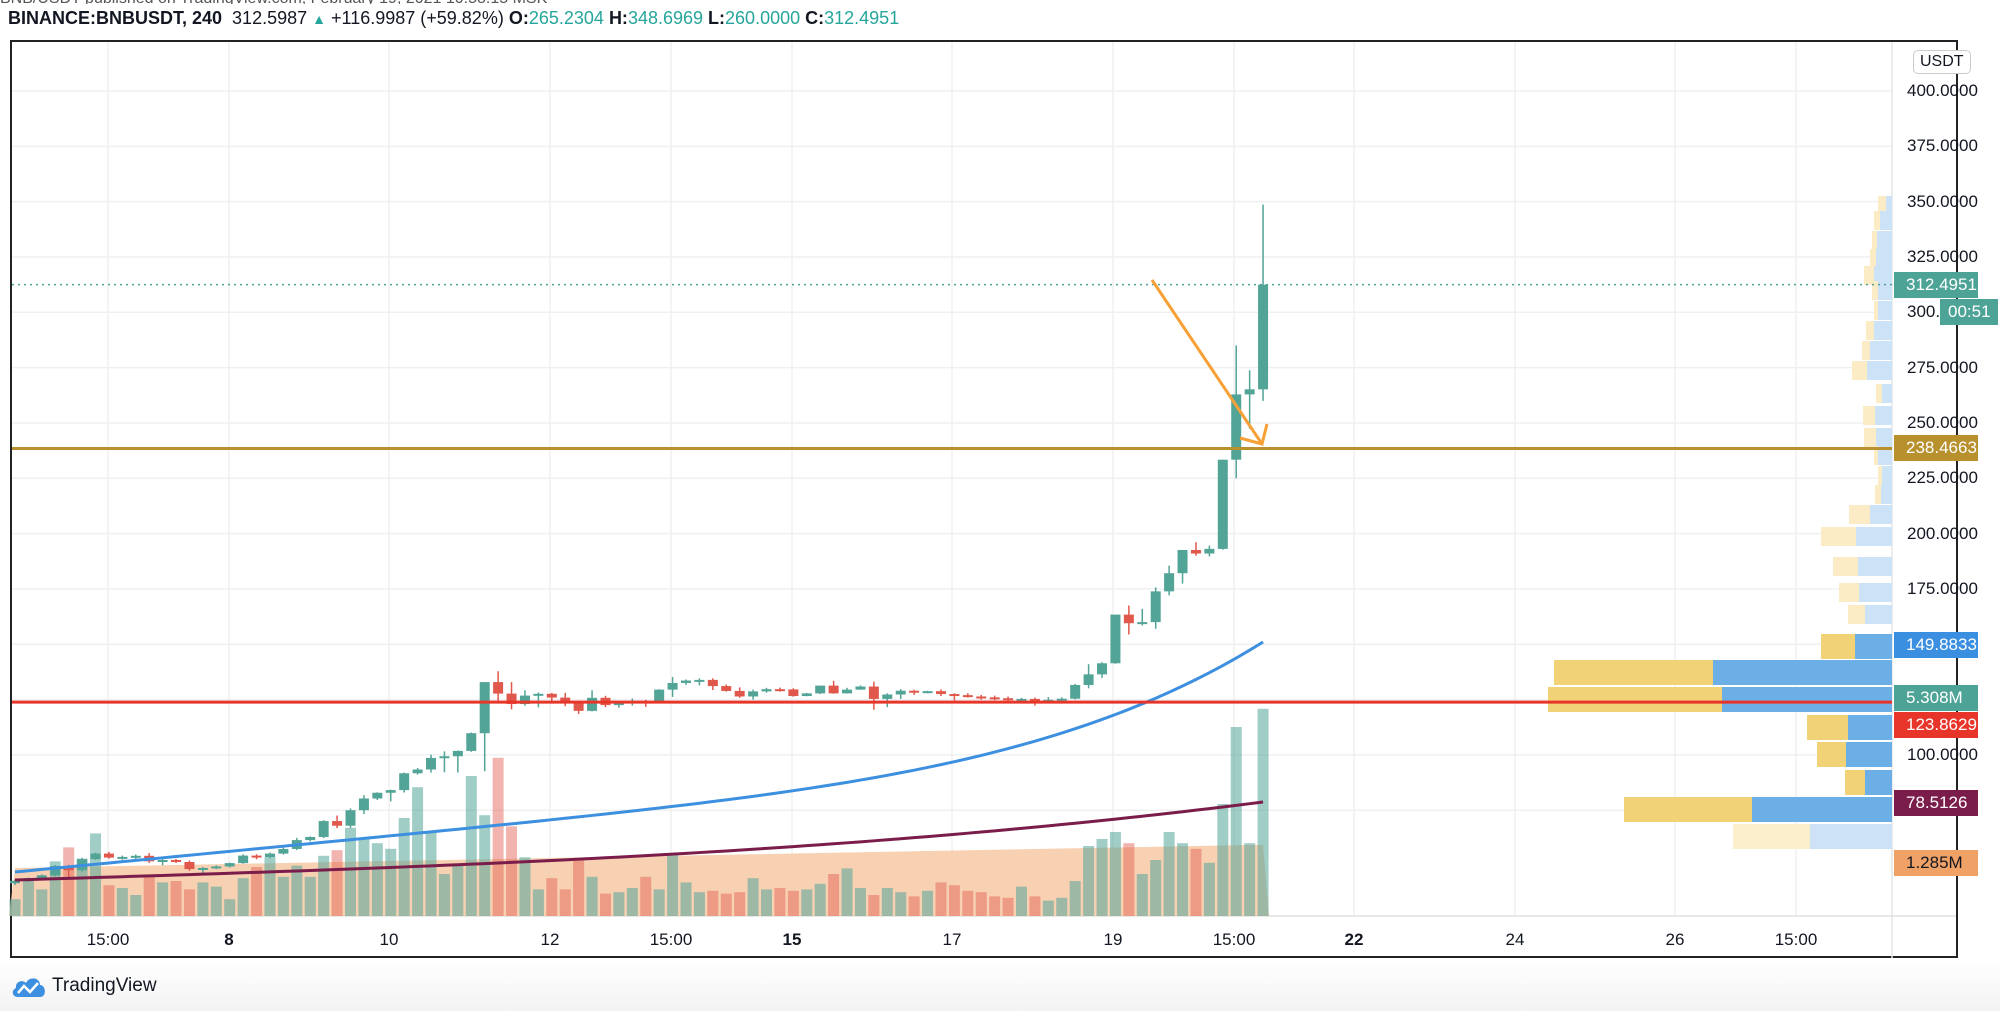  Describe the element at coordinates (1942, 422) in the screenshot. I see `price-tick-label: 250.0000` at that location.